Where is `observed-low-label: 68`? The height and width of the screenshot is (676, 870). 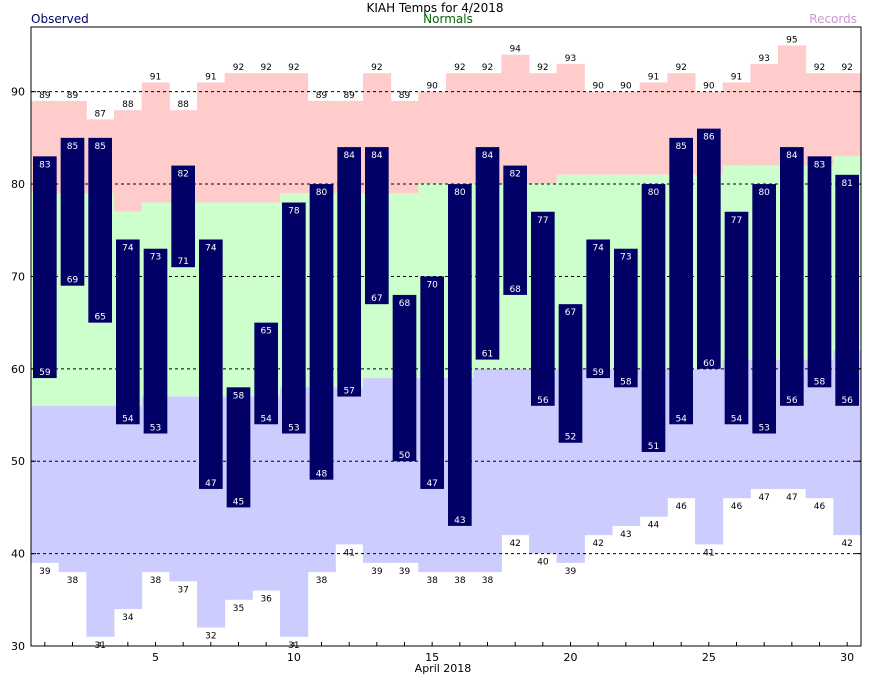
observed-low-label: 68 is located at coordinates (515, 290).